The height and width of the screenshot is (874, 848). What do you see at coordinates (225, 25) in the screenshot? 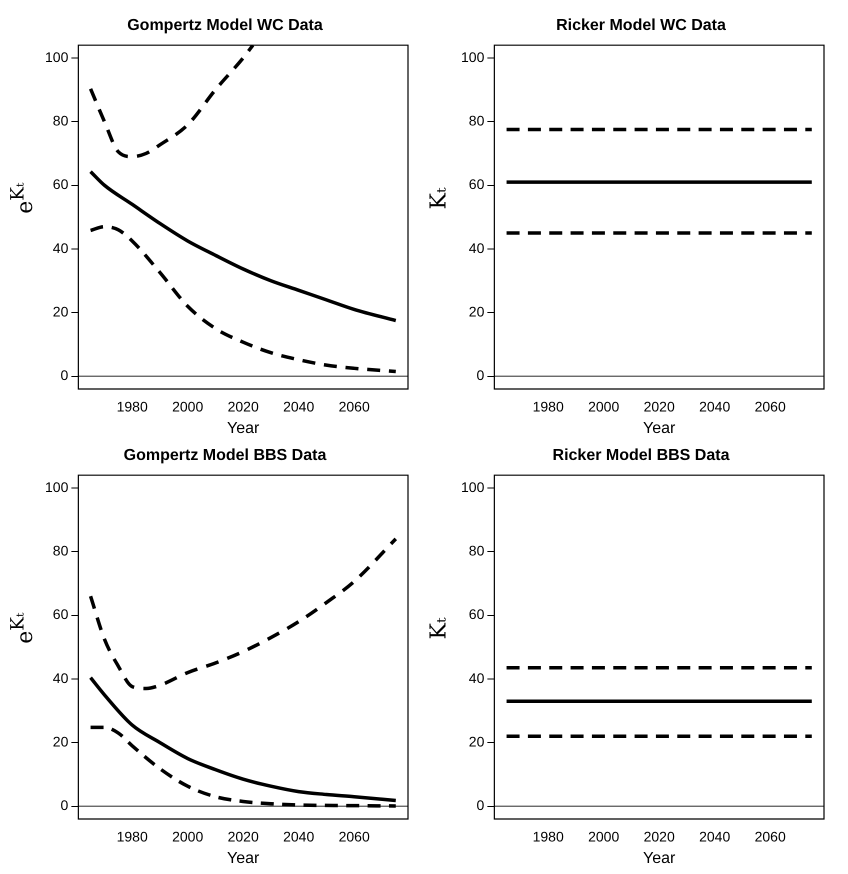
I see `chart-title: Gompertz Model WC Data` at bounding box center [225, 25].